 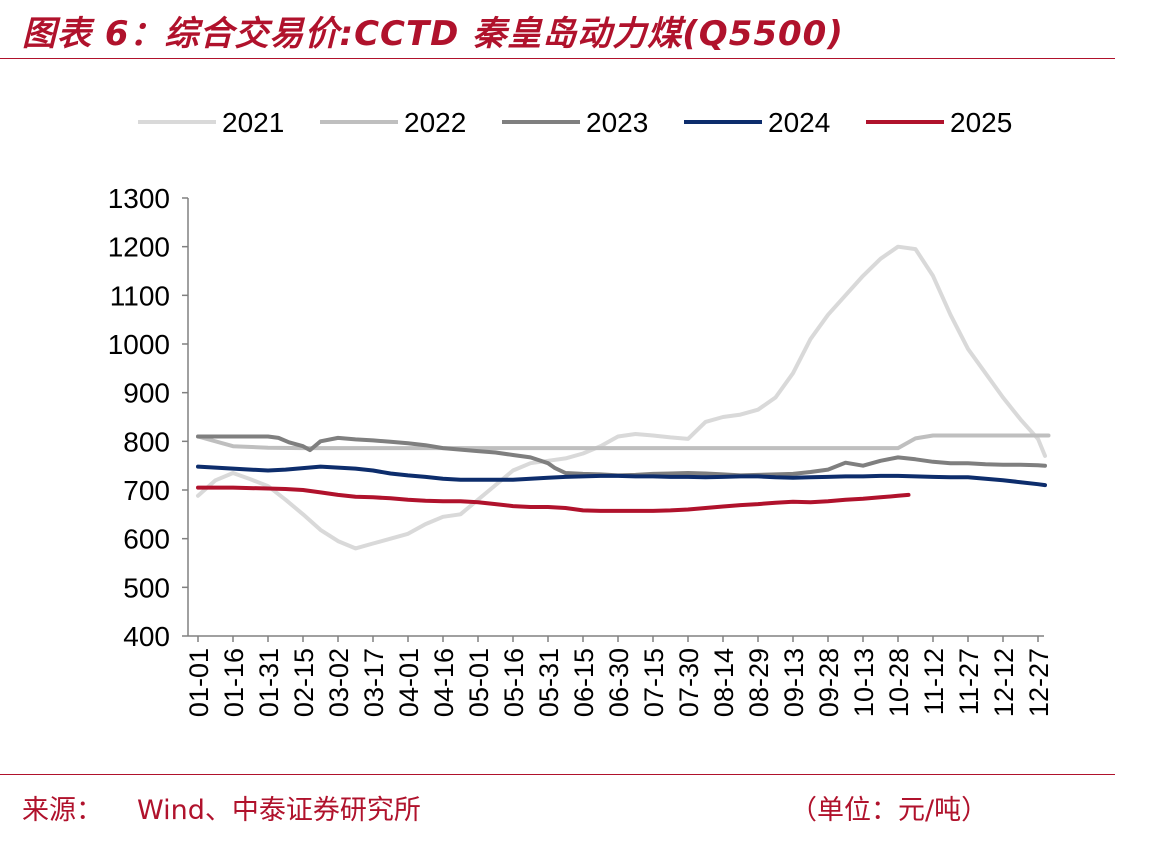 What do you see at coordinates (339, 682) in the screenshot?
I see `x-tick-label: 03-02` at bounding box center [339, 682].